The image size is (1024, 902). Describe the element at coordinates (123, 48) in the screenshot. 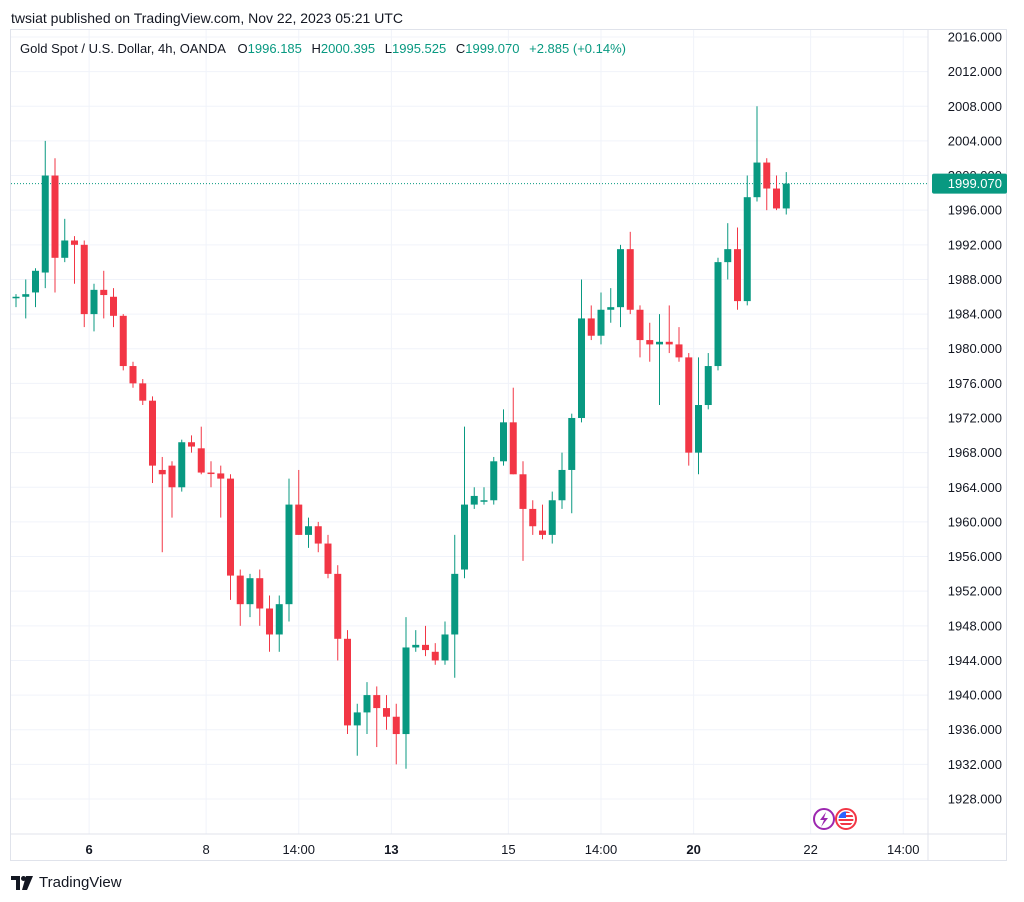

I see `symbol-name: Gold Spot / U.S. Dollar, 4h, OANDA` at that location.